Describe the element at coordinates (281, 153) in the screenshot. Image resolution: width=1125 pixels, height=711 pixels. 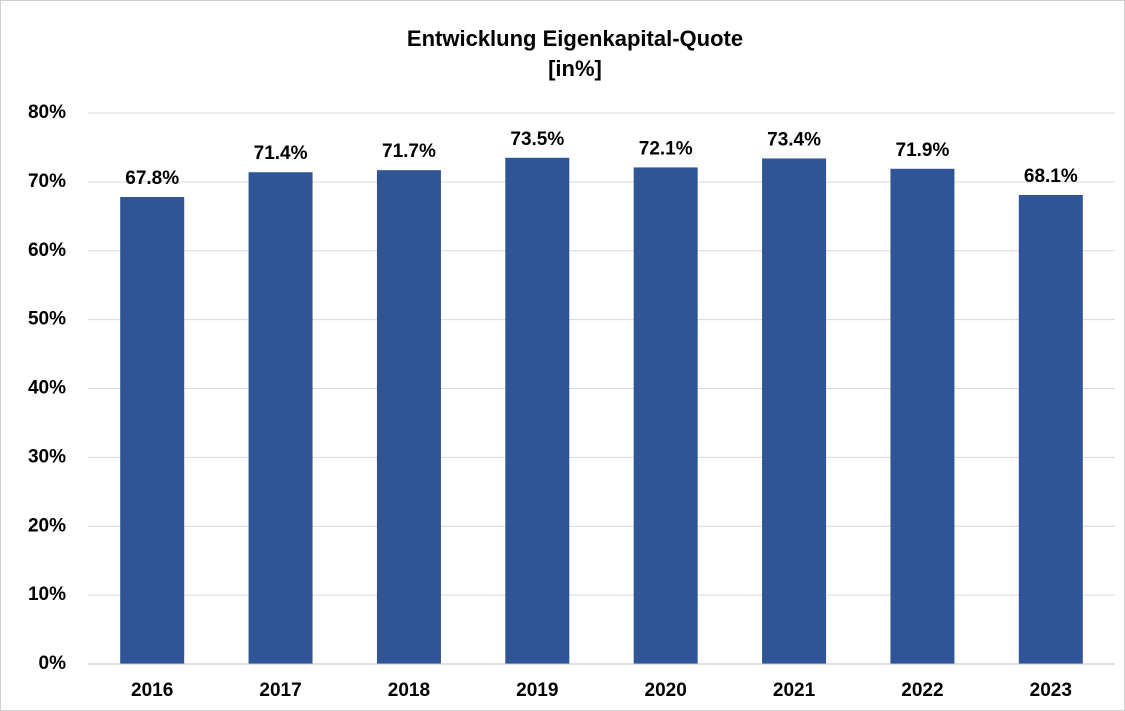
I see `data-label: 71.4%` at that location.